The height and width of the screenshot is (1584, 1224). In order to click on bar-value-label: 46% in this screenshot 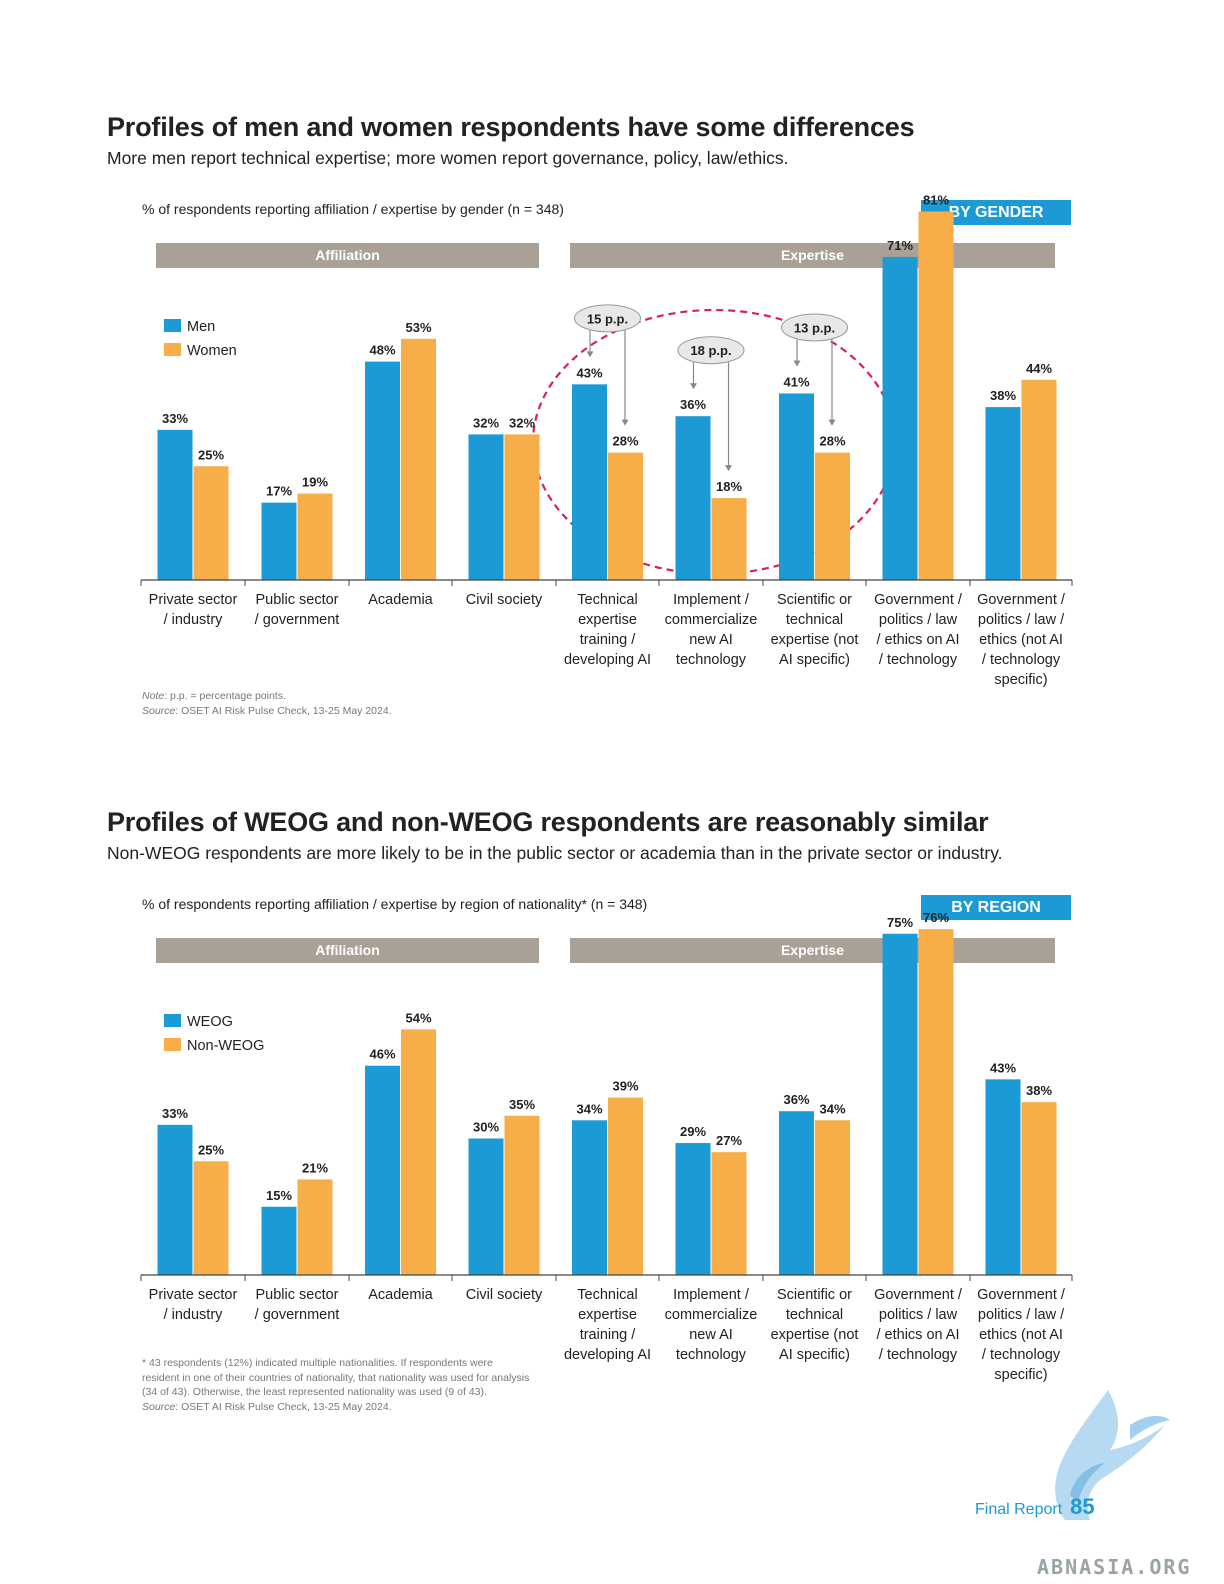, I will do `click(382, 1054)`.